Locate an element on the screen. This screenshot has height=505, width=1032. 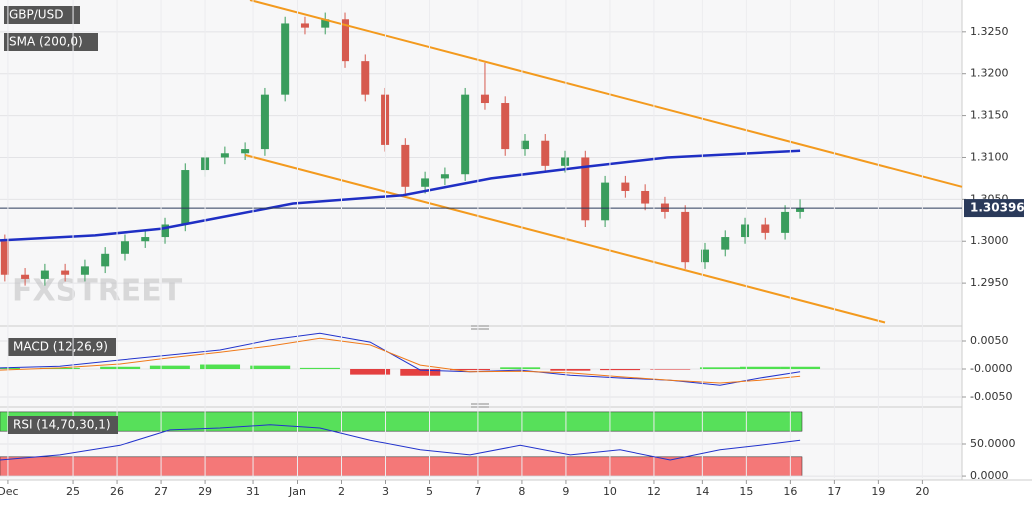
x-tick-label: 16 is located at coordinates (790, 491).